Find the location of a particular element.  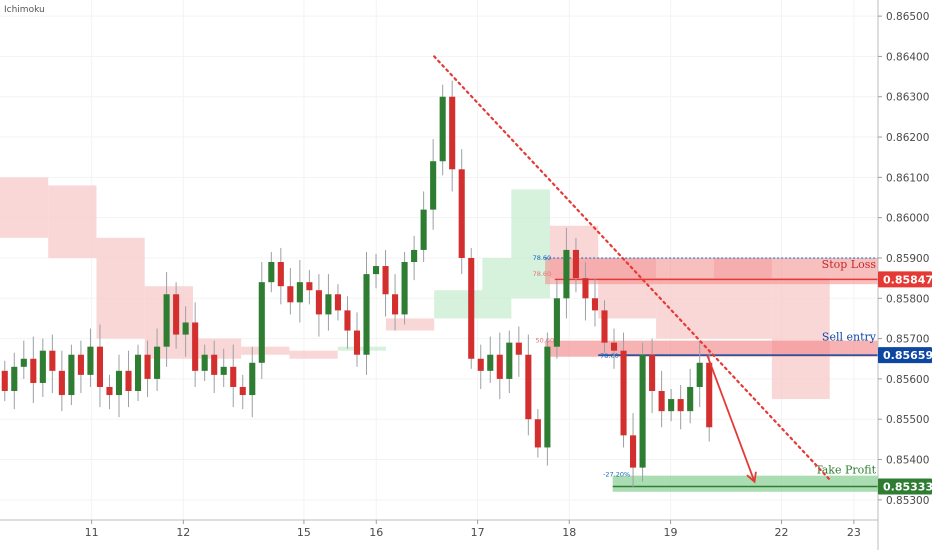

sell-entry-zone is located at coordinates (711, 348).